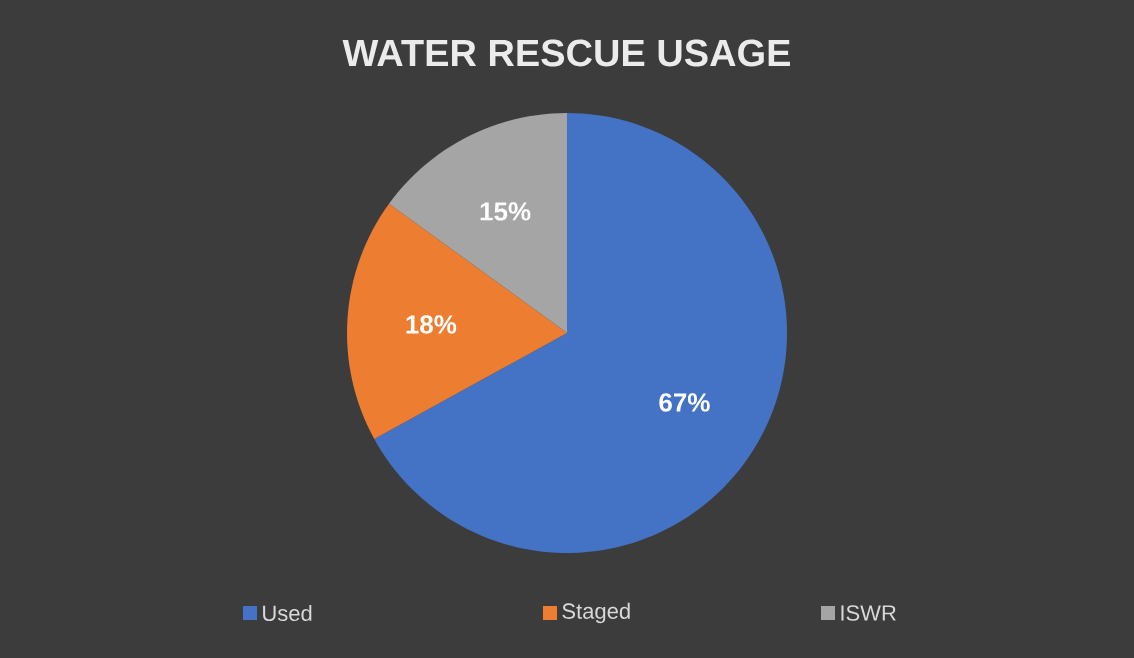  What do you see at coordinates (287, 613) in the screenshot?
I see `legend-label: Used` at bounding box center [287, 613].